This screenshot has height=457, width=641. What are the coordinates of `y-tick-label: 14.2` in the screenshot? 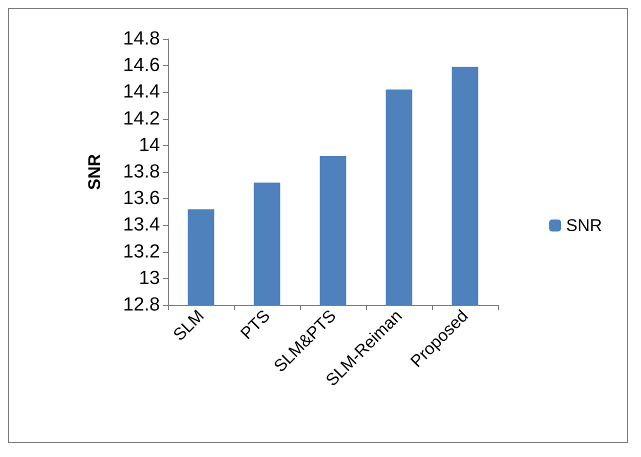 It's located at (141, 119).